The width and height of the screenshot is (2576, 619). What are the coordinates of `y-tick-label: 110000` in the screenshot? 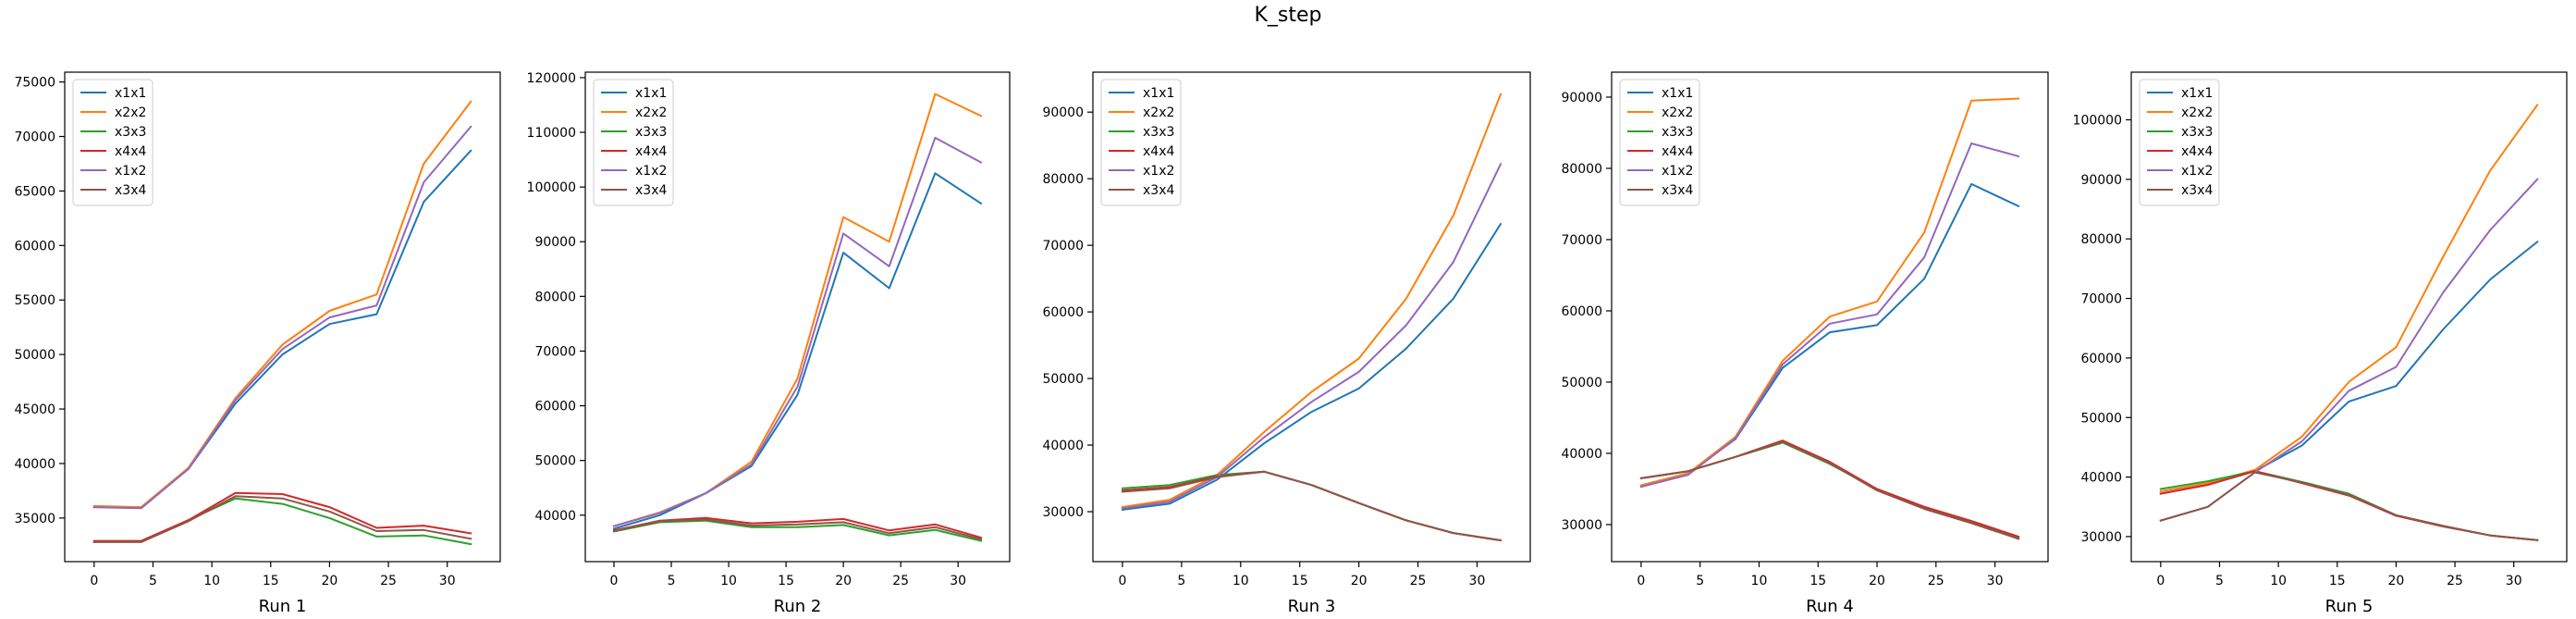 It's located at (551, 134).